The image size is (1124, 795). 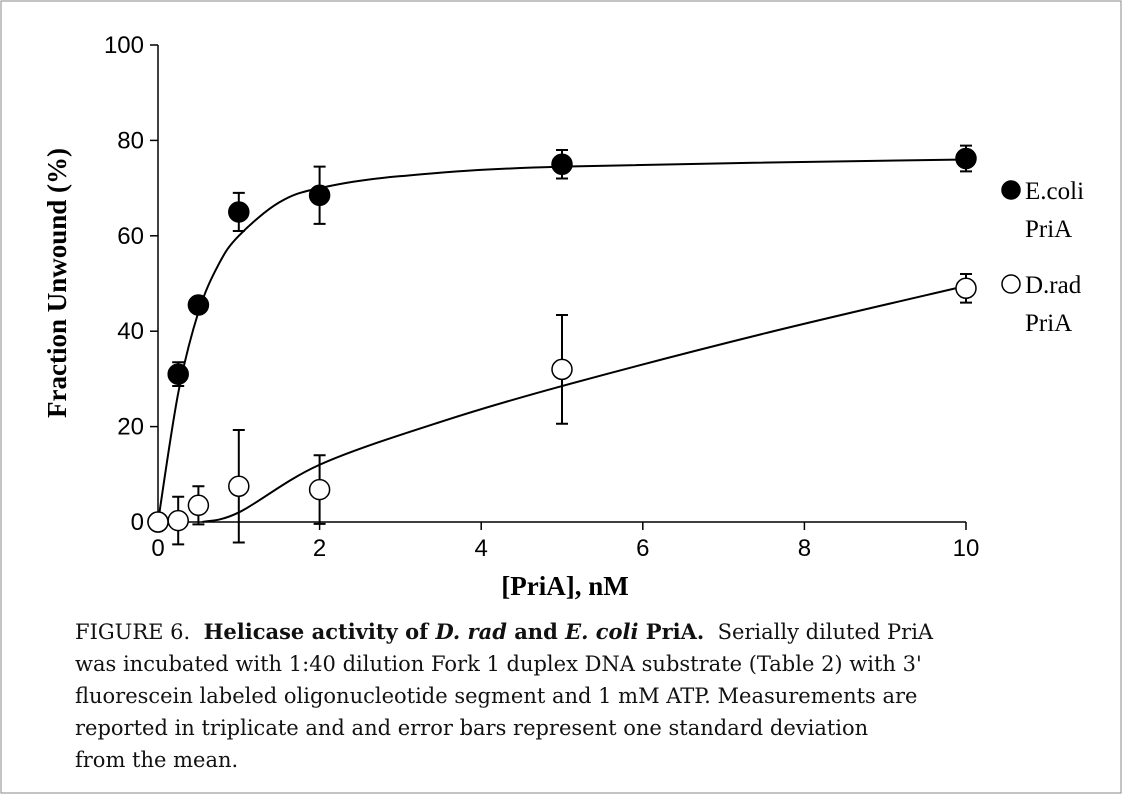 I want to click on y-tick-label: 0, so click(x=137, y=522).